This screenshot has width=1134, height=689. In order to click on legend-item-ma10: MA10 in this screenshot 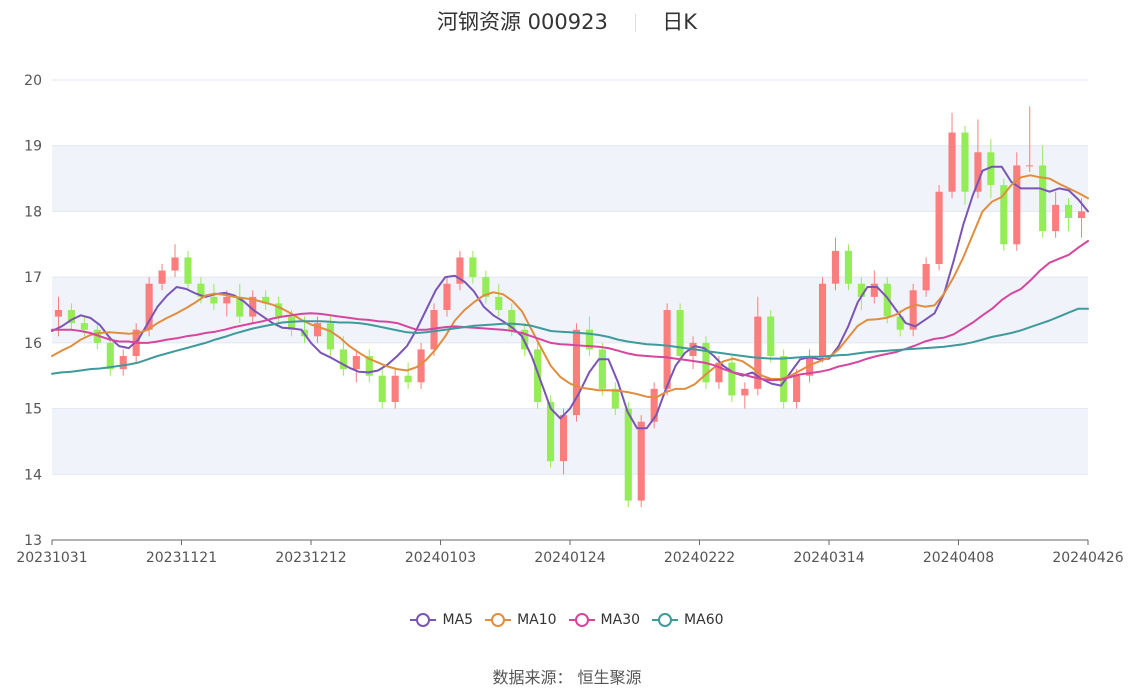, I will do `click(521, 620)`.